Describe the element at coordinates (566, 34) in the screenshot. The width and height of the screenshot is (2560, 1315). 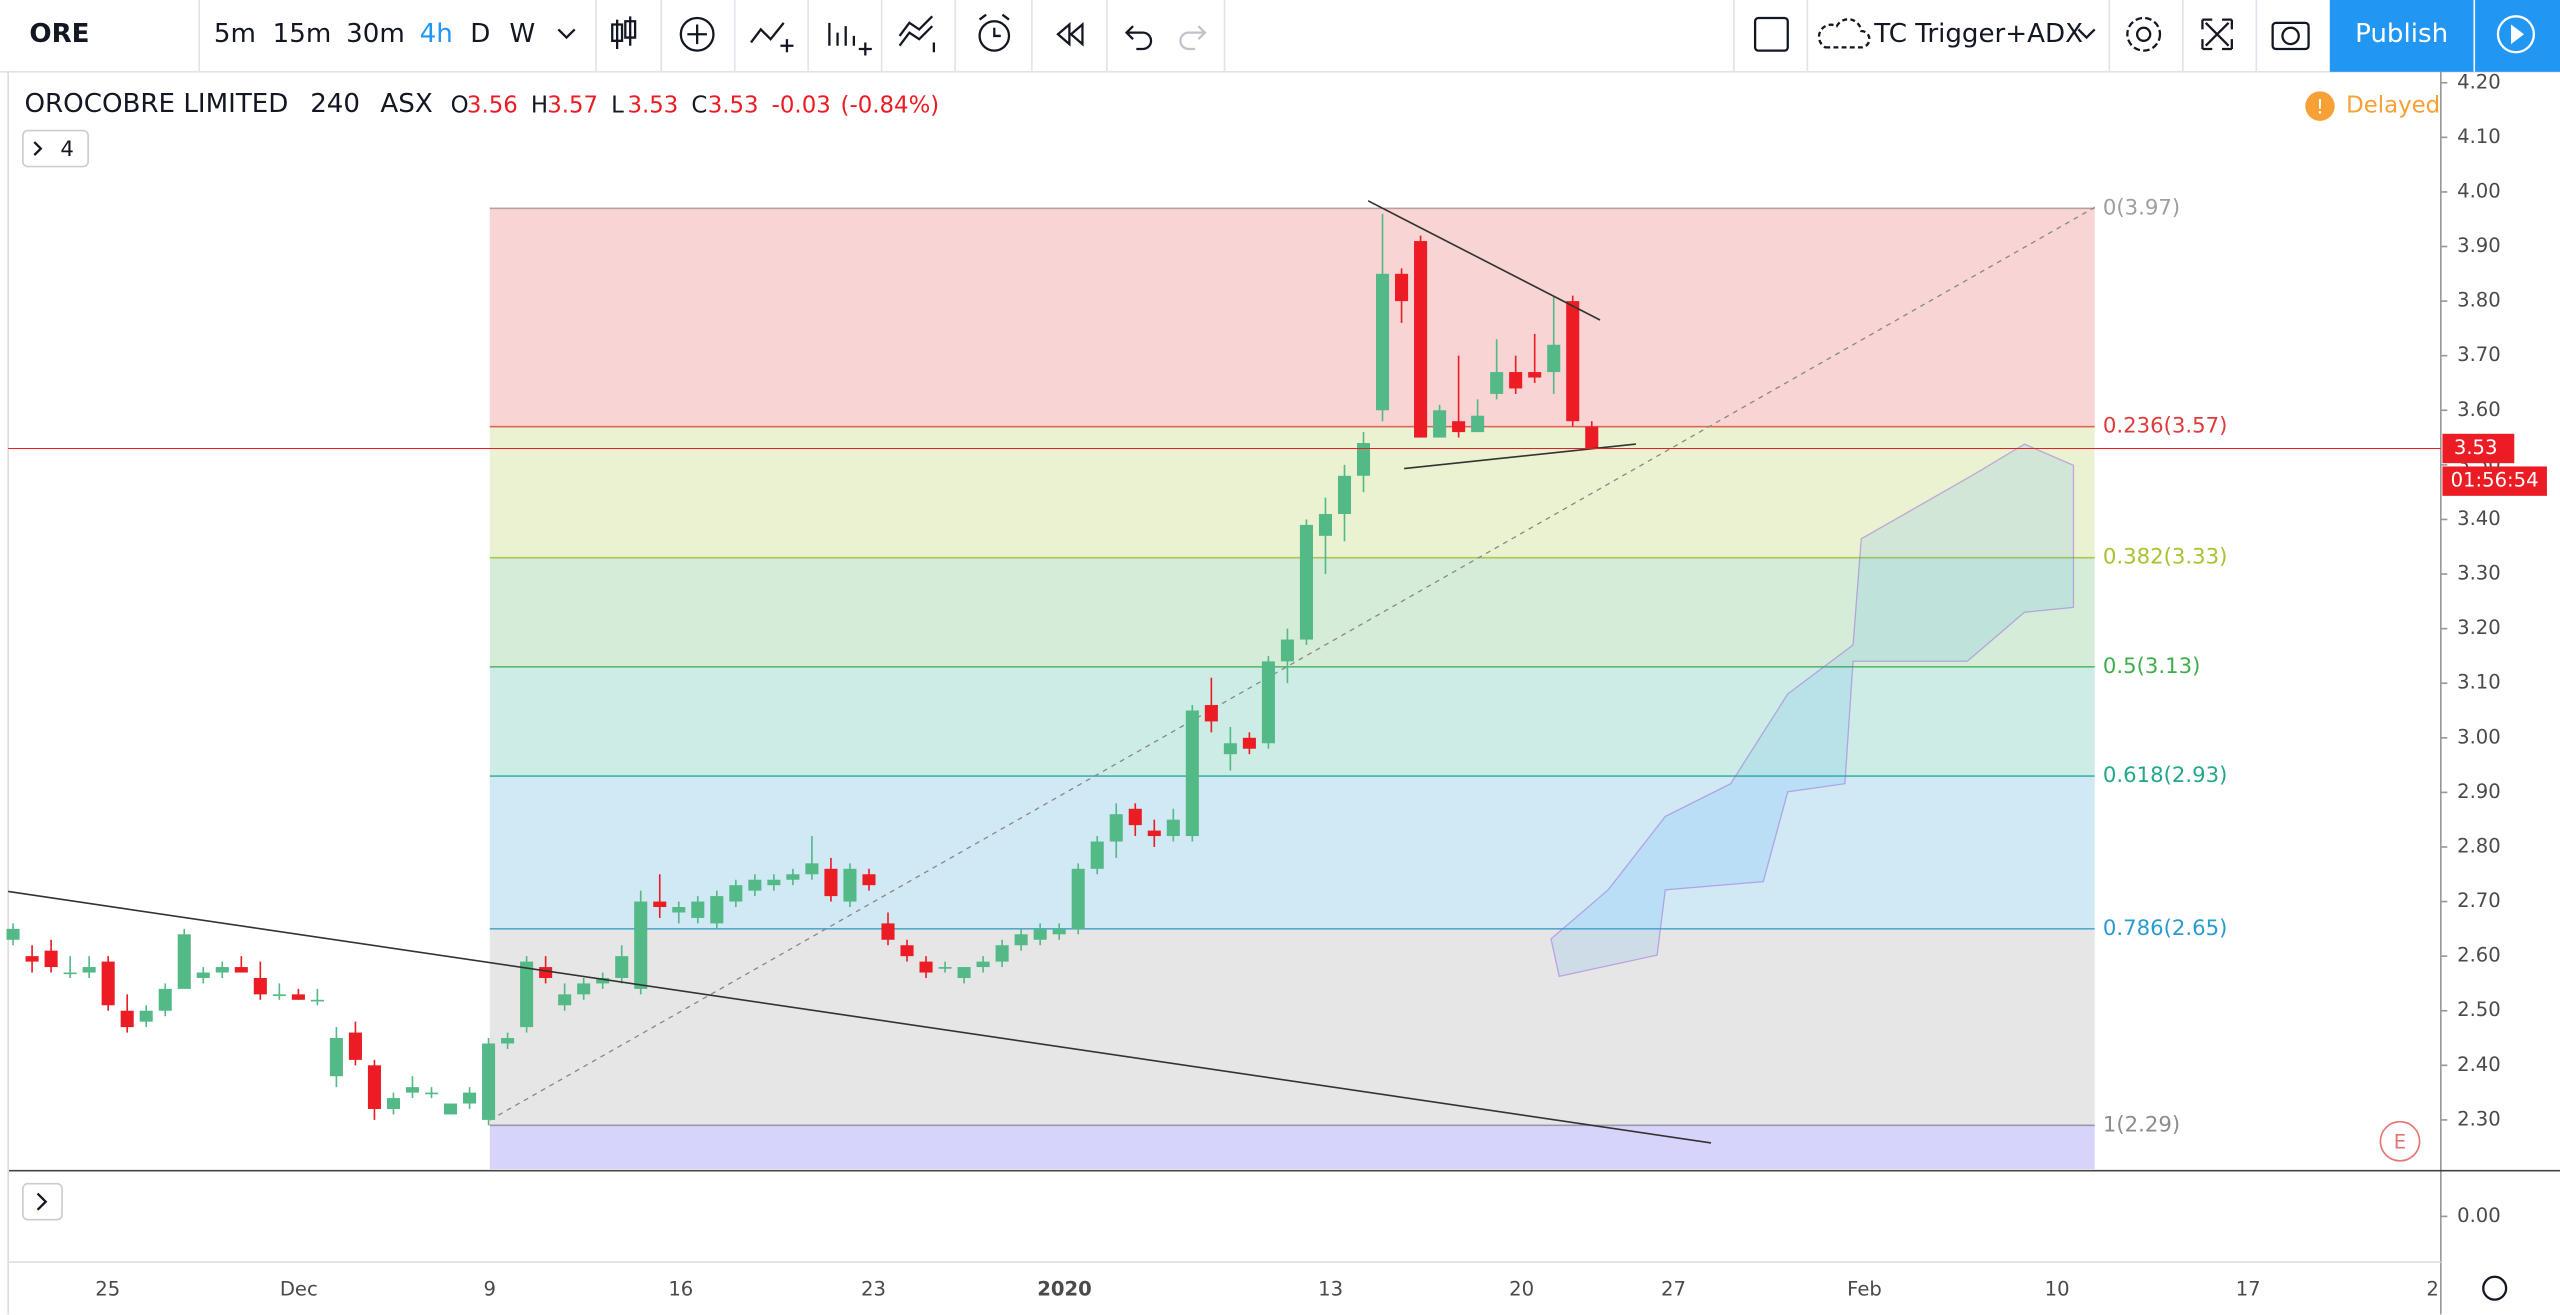
I see `interval-menu` at that location.